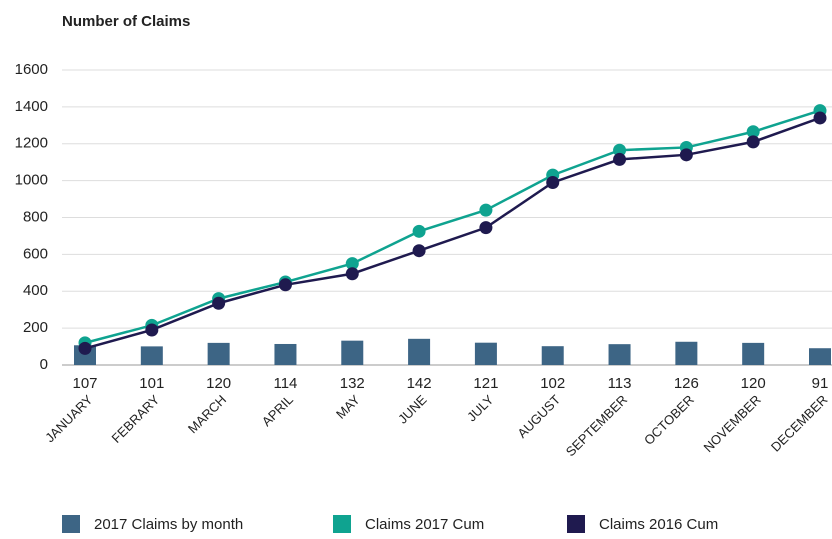  Describe the element at coordinates (348, 407) in the screenshot. I see `x-tick-label: MAY` at that location.